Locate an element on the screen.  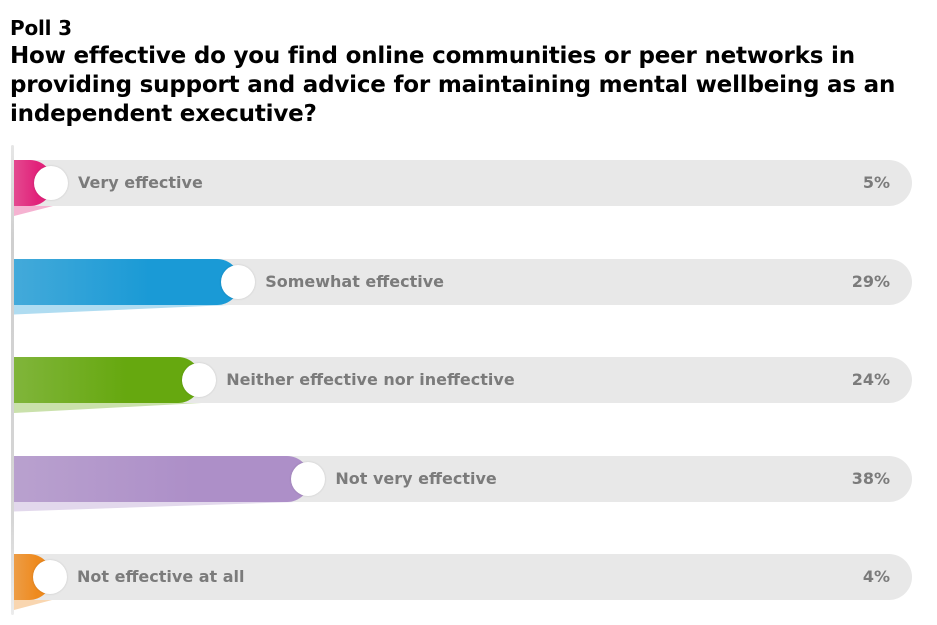
category-label: Not very effective is located at coordinates (416, 478).